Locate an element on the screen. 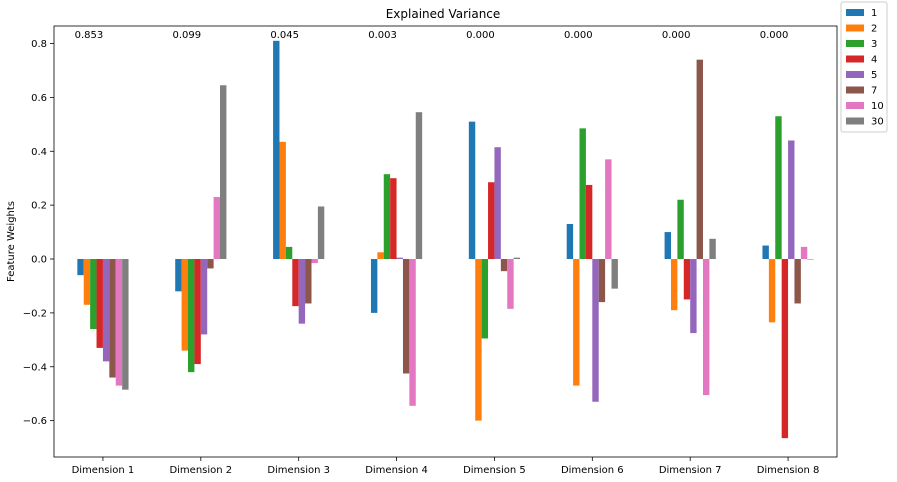  x-tick-label: Dimension 8 is located at coordinates (788, 470).